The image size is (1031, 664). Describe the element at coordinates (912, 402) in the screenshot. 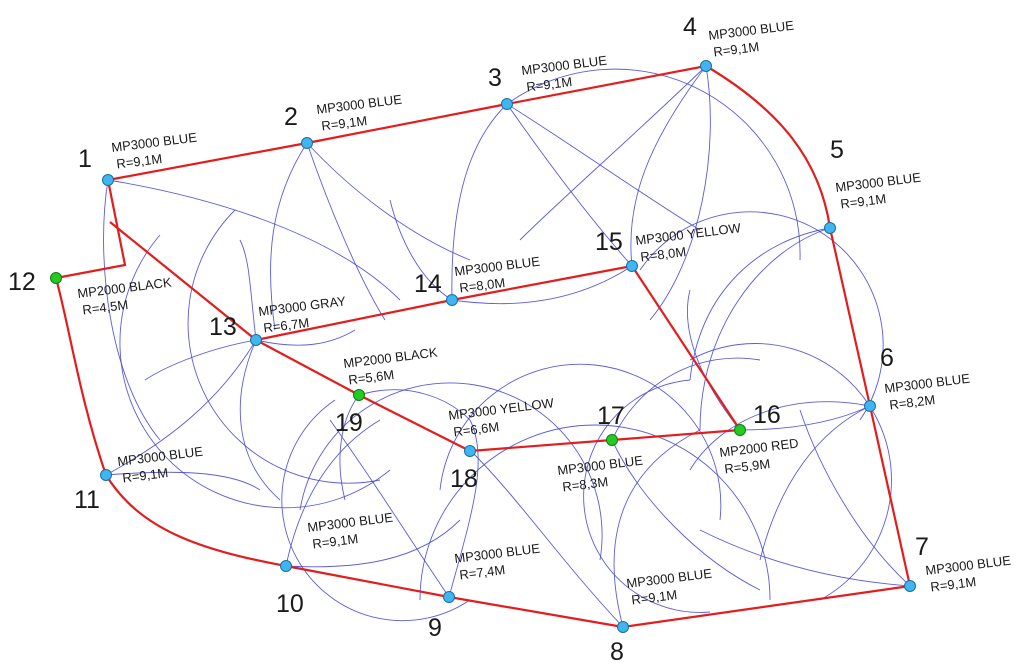

I see `sprinkler-radius: R=8,2M` at that location.